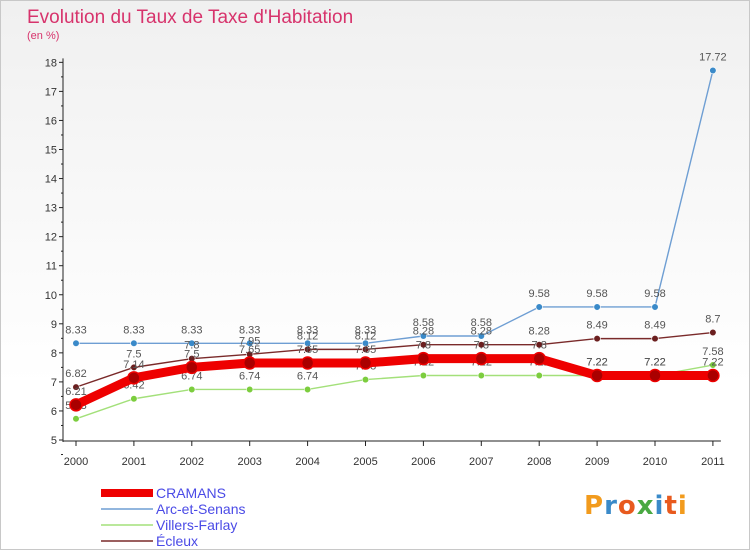 The width and height of the screenshot is (750, 551). Describe the element at coordinates (76, 462) in the screenshot. I see `x-tick-label: 2000` at that location.